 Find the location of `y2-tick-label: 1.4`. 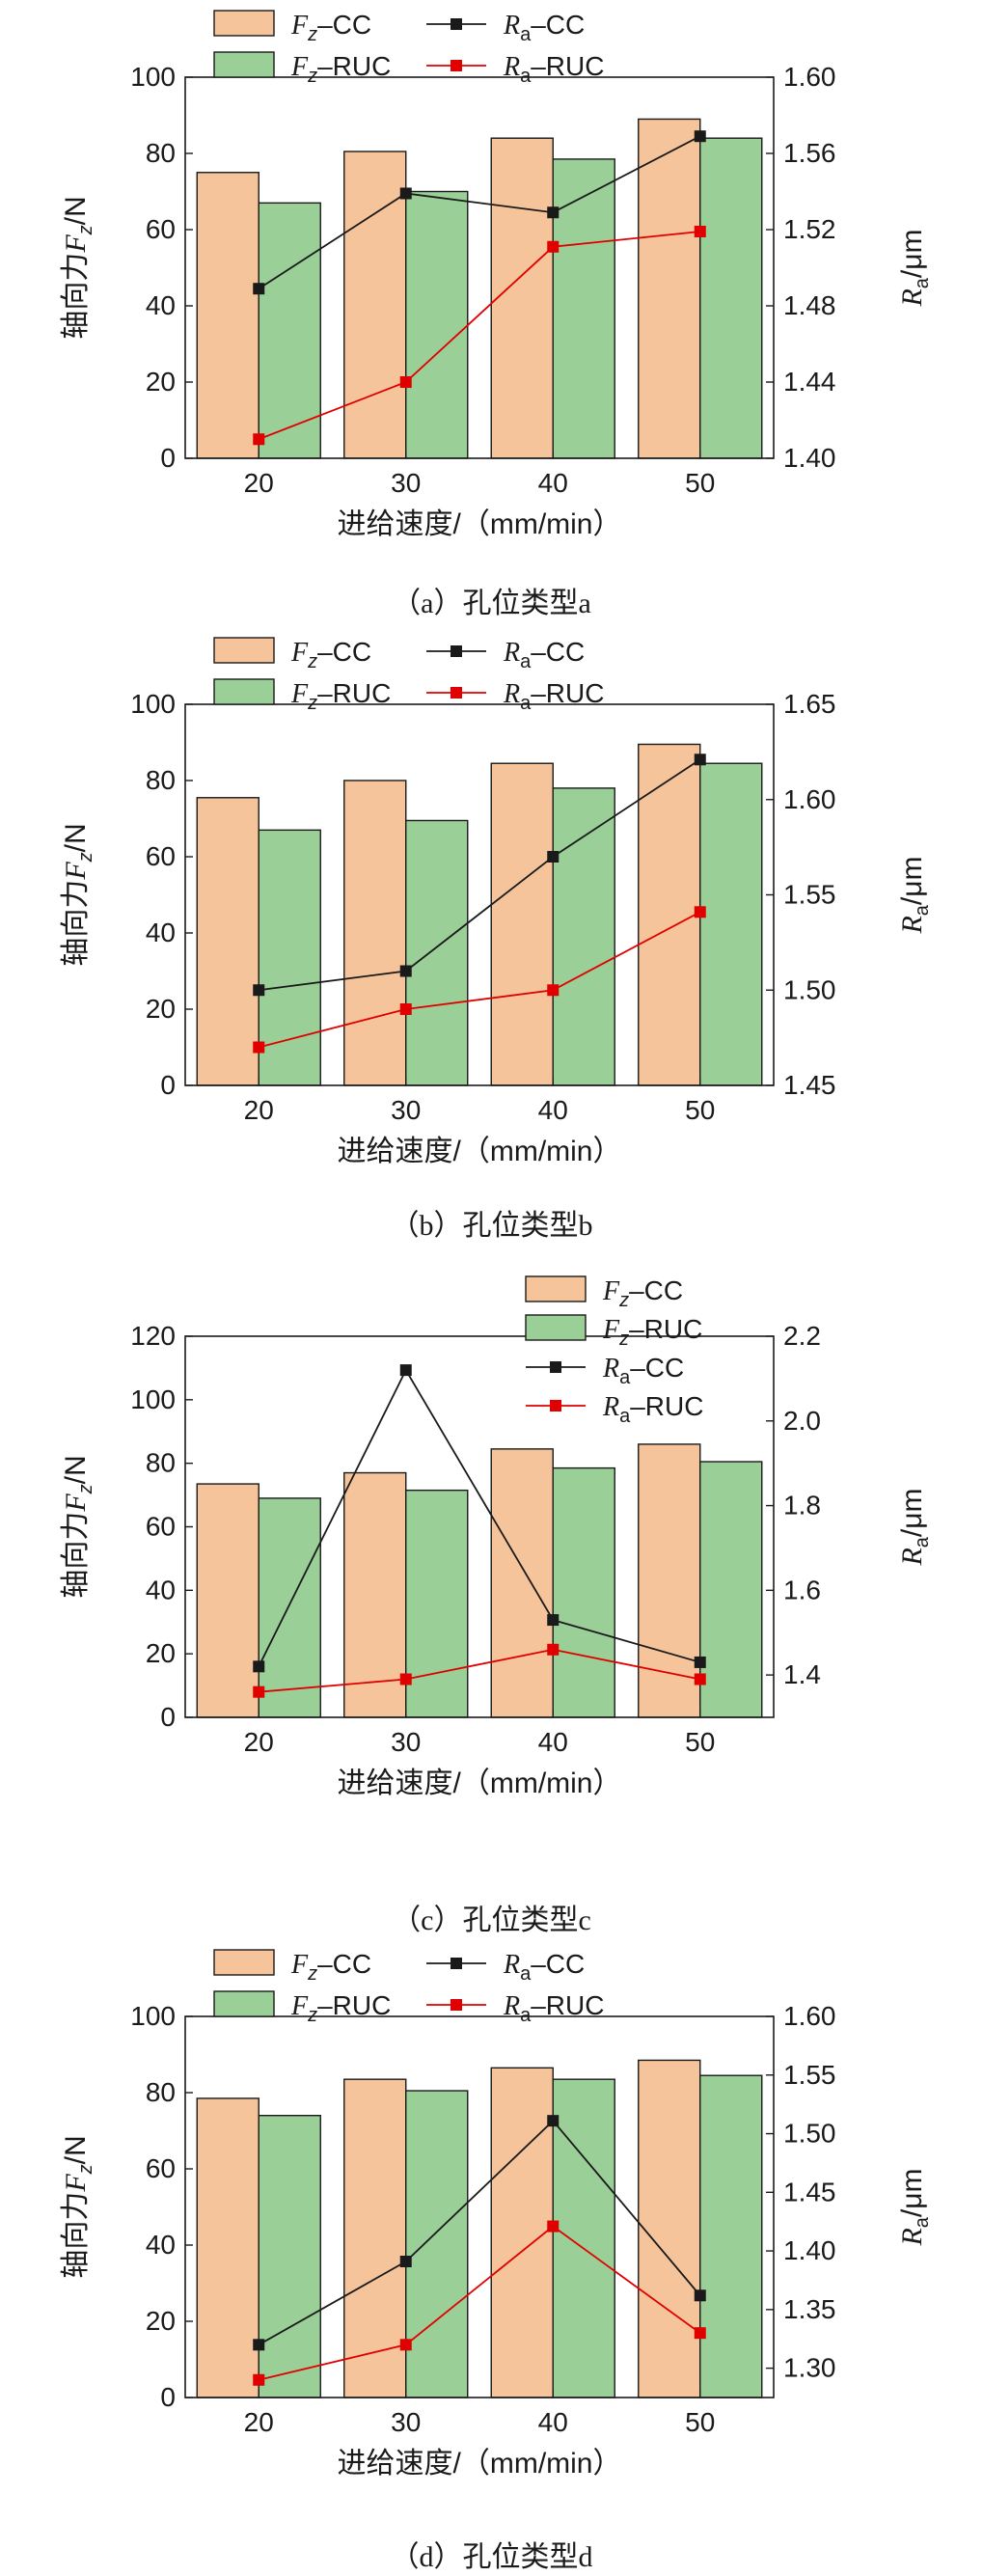

y2-tick-label: 1.4 is located at coordinates (802, 1674).